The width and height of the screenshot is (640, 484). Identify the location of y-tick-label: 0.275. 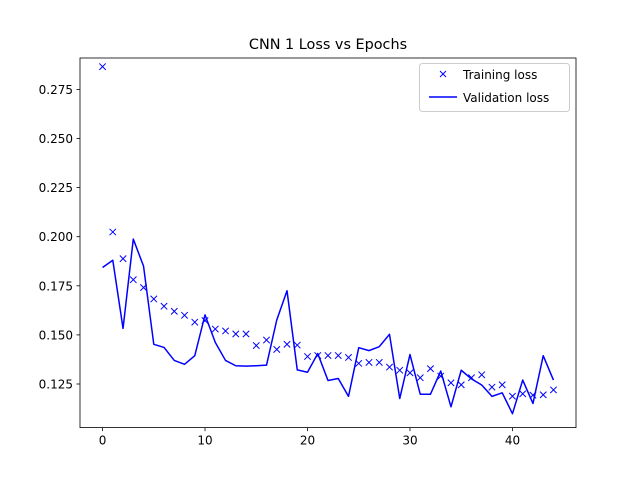
(56, 90).